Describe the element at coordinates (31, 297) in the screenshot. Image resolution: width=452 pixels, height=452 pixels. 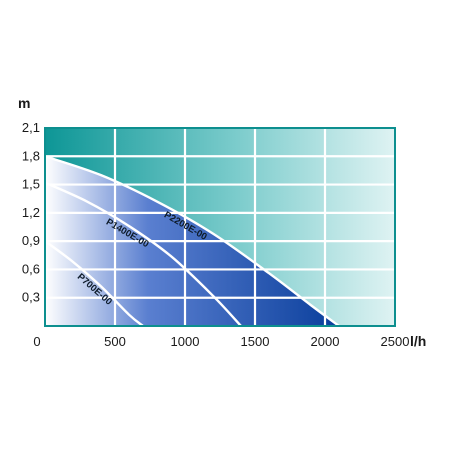
I see `y-tick-label: 0,3` at that location.